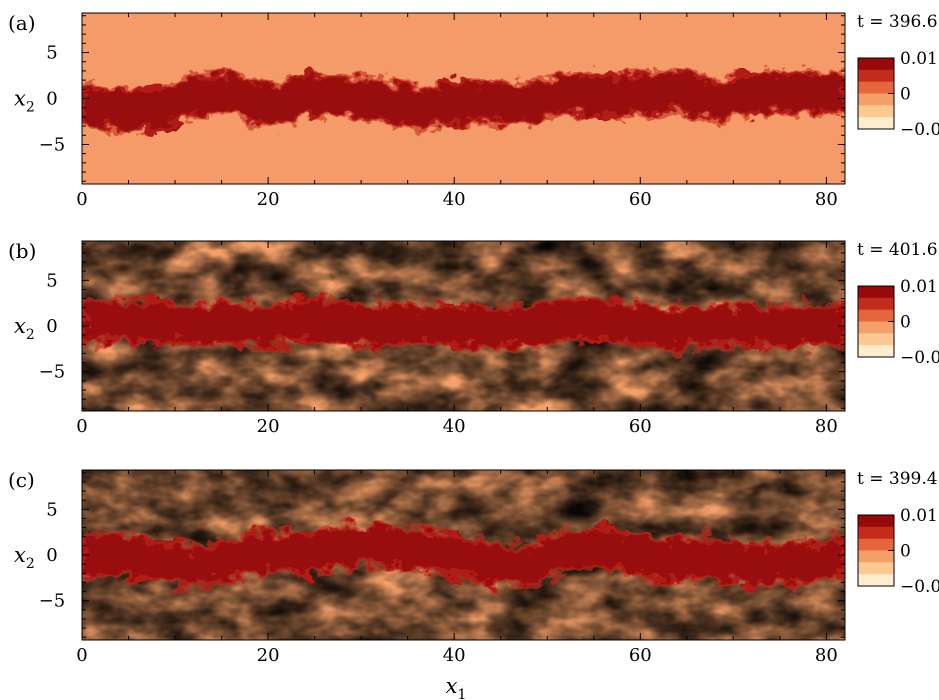 This screenshot has width=939, height=700. What do you see at coordinates (456, 687) in the screenshot?
I see `x-axis-label: x1` at bounding box center [456, 687].